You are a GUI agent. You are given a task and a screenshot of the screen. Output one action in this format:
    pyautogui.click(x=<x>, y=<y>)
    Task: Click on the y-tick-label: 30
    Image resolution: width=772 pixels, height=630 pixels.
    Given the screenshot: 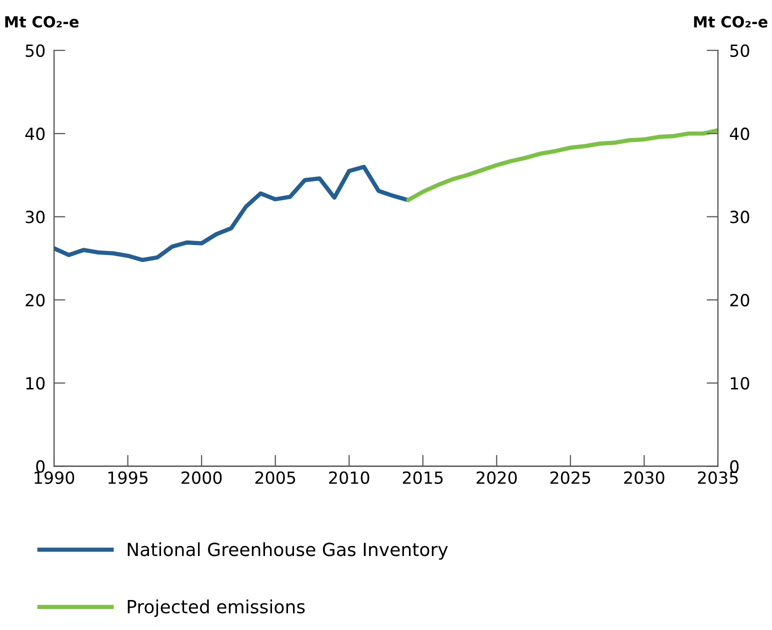 What is the action you would take?
    pyautogui.click(x=35, y=217)
    